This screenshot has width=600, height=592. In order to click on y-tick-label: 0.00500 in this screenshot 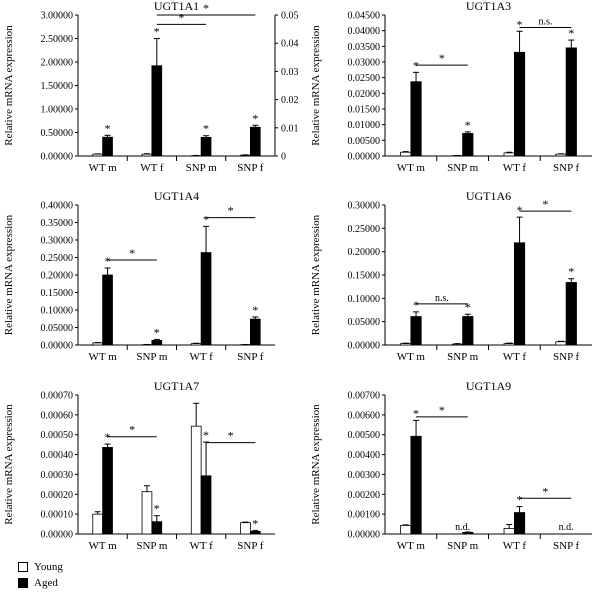, I will do `click(364, 435)`.